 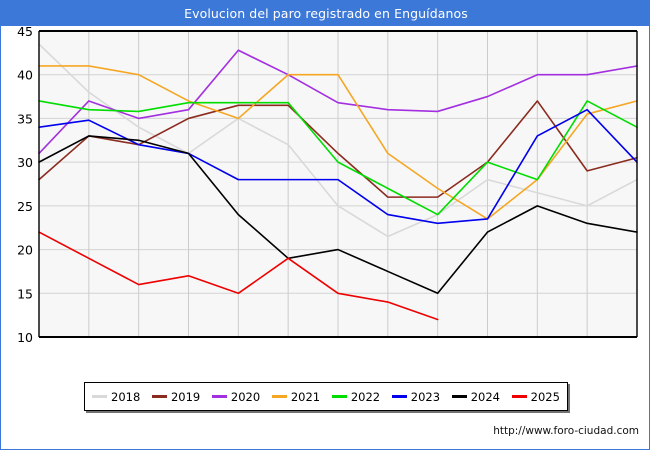 I want to click on series-line-2025, so click(x=238, y=276).